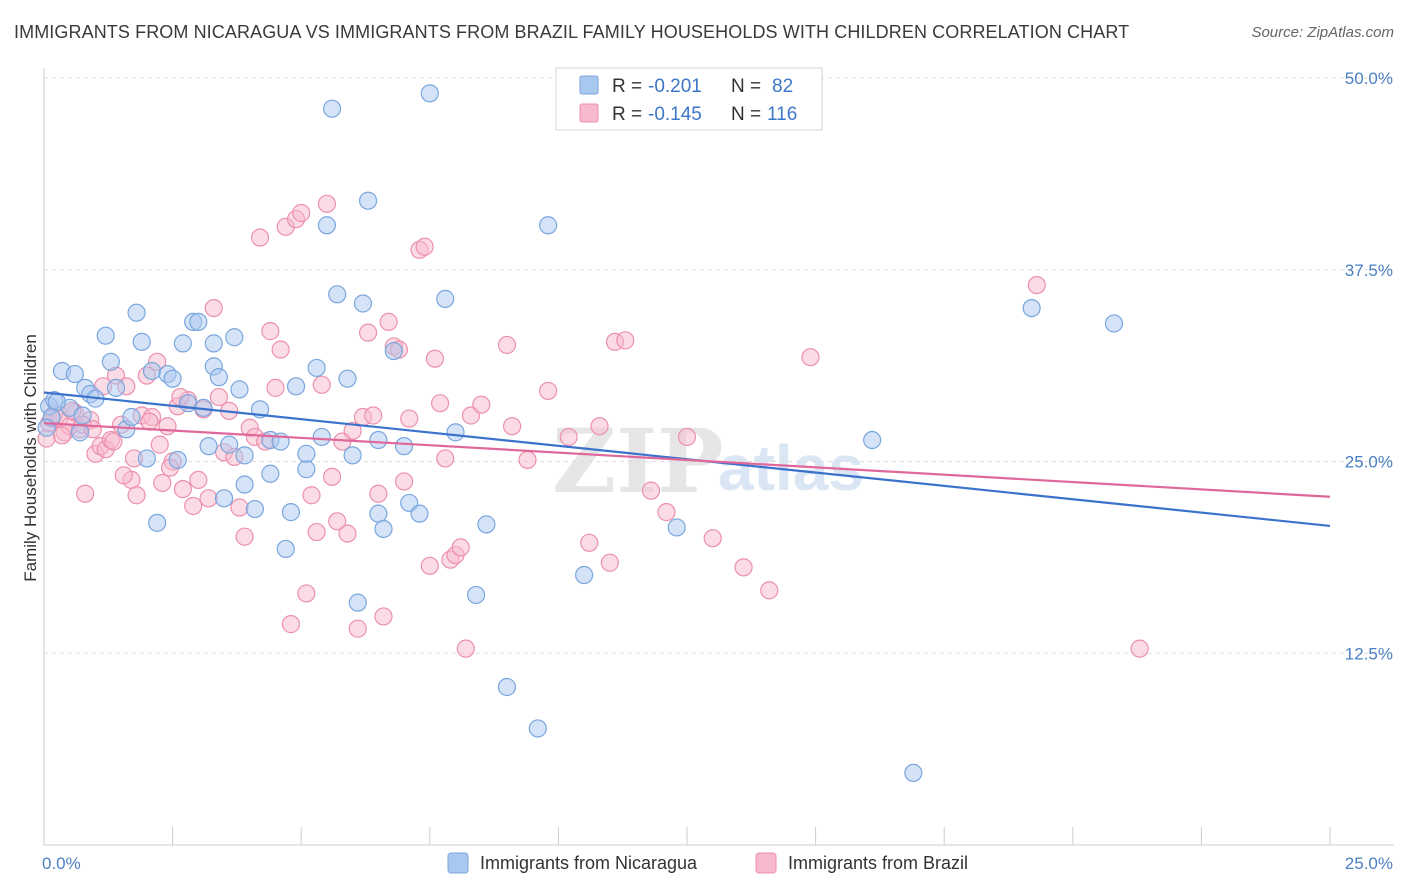 This screenshot has height=892, width=1406. Describe the element at coordinates (627, 114) in the screenshot. I see `stats-r-label-brazil: R =` at that location.